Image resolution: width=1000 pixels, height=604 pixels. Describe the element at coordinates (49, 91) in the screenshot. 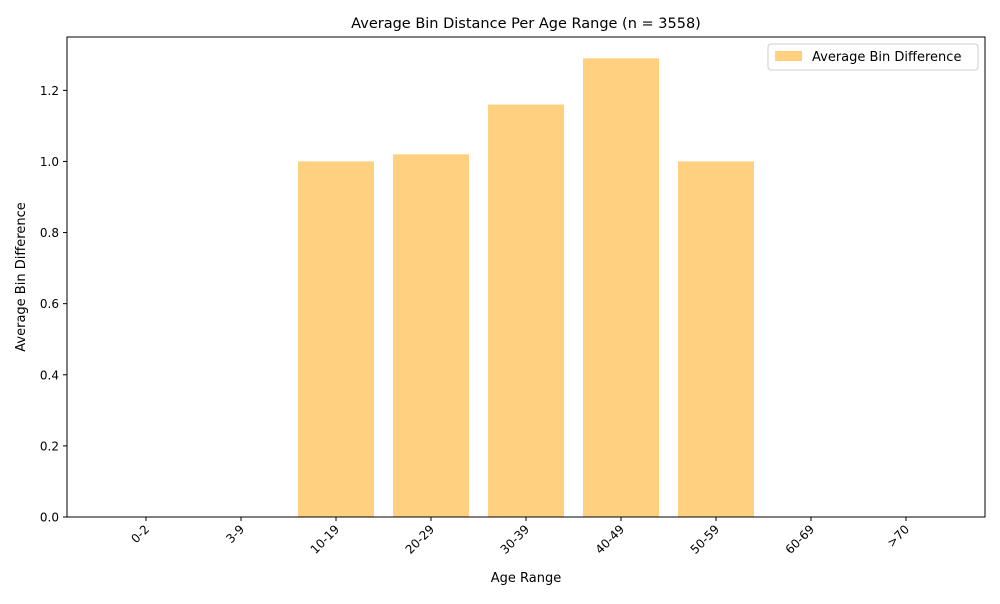

I see `y-tick-label: 1.2` at that location.